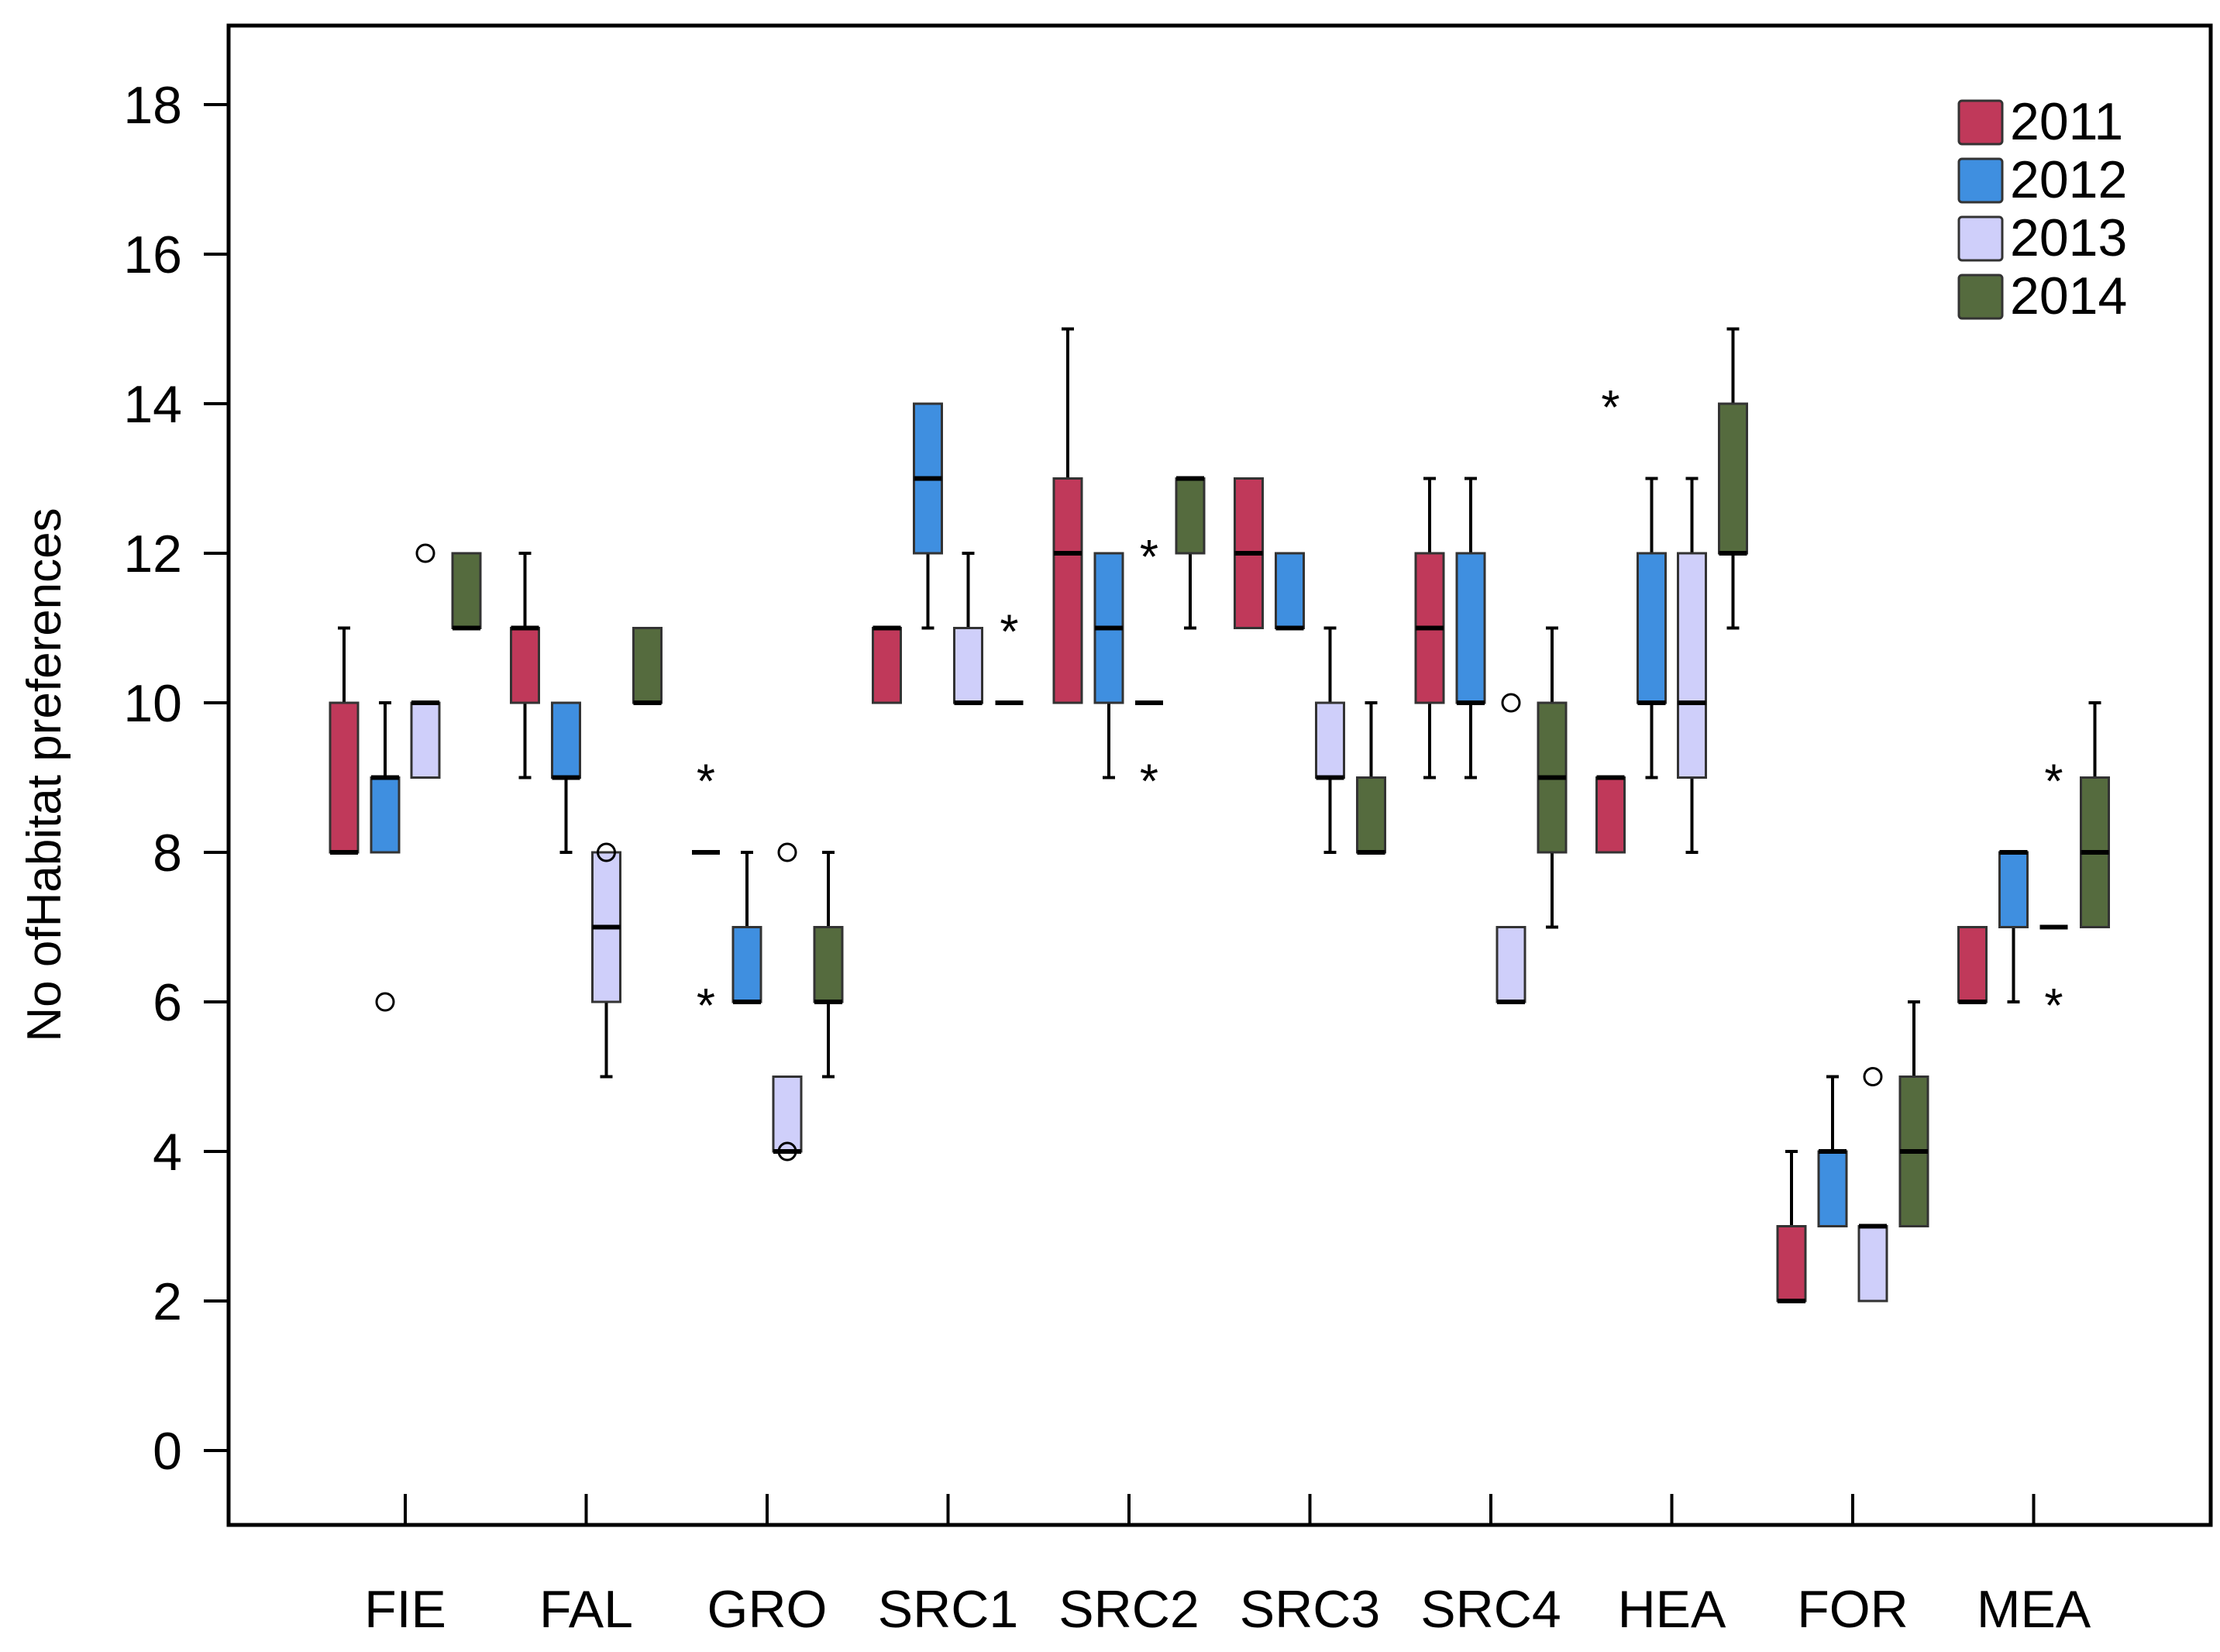 This screenshot has height=1652, width=2220. What do you see at coordinates (1429, 628) in the screenshot?
I see `box-src4-2011` at bounding box center [1429, 628].